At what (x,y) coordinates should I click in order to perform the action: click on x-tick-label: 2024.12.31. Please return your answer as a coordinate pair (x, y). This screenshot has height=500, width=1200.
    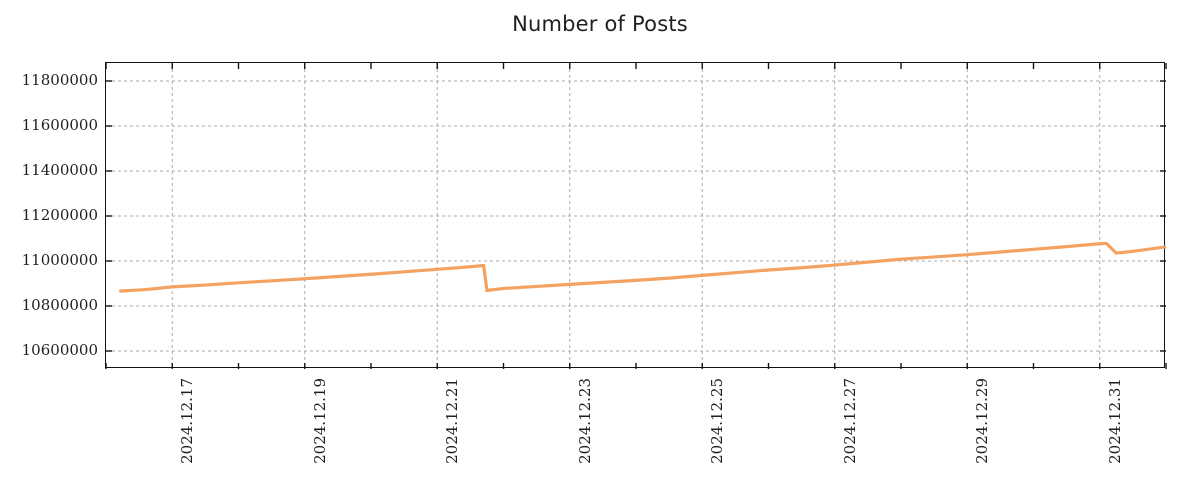
    Looking at the image, I should click on (1114, 421).